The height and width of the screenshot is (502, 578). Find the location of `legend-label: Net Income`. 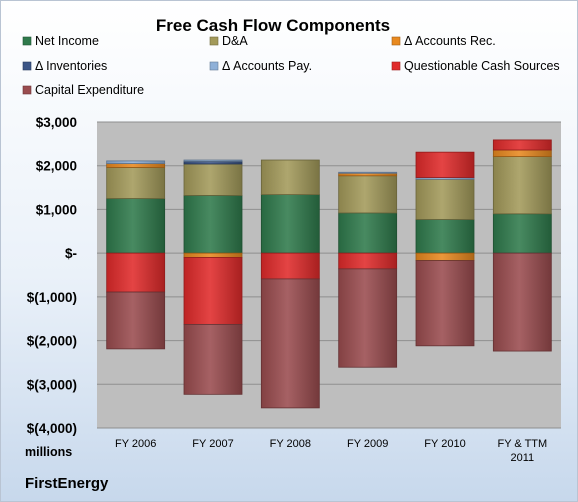

legend-label: Net Income is located at coordinates (67, 41).